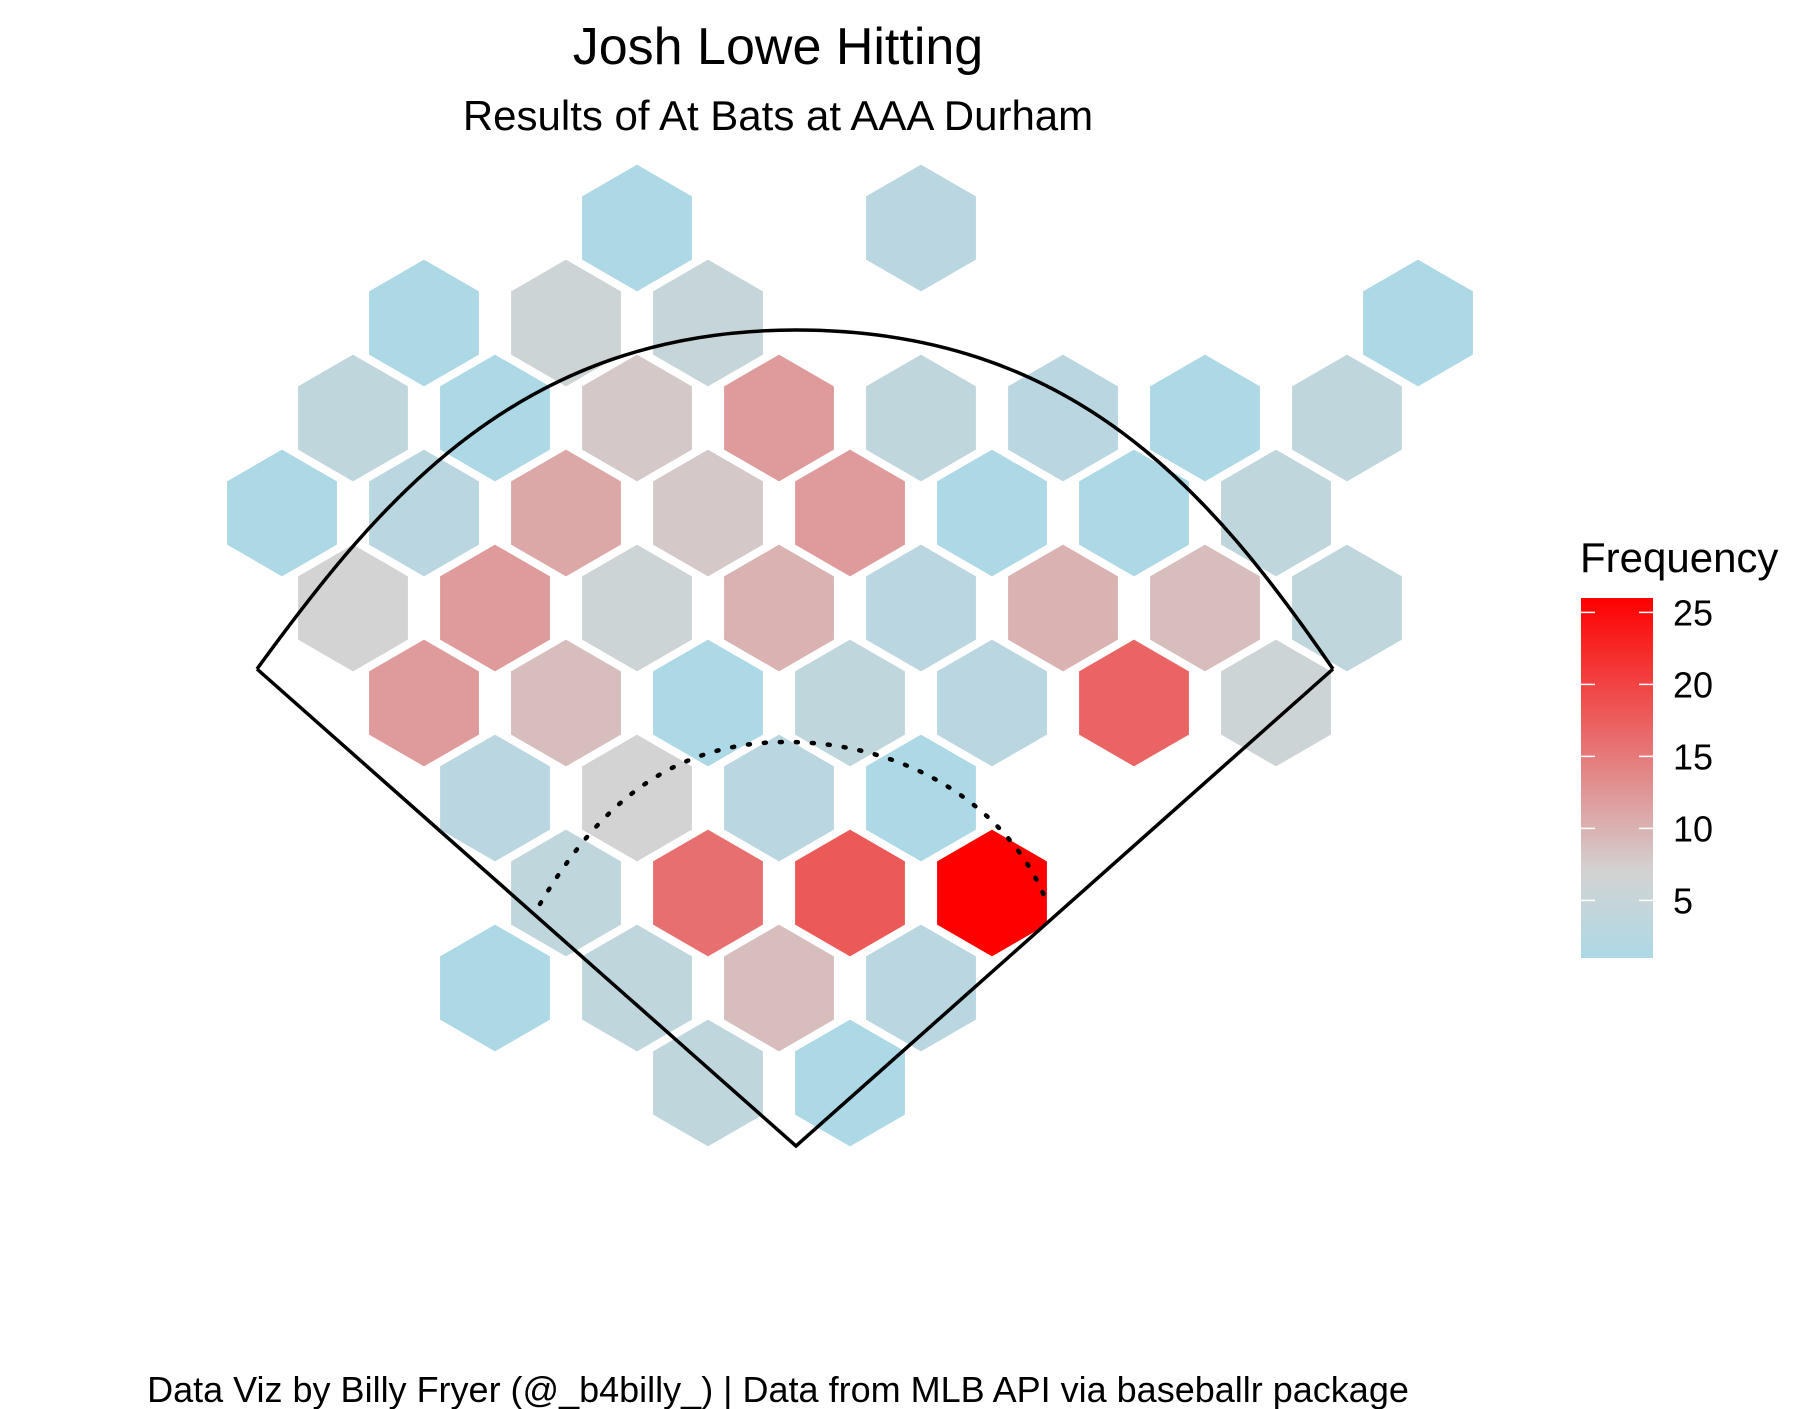 The image size is (1799, 1409). Describe the element at coordinates (778, 47) in the screenshot. I see `chart-title: Josh Lowe Hitting` at that location.